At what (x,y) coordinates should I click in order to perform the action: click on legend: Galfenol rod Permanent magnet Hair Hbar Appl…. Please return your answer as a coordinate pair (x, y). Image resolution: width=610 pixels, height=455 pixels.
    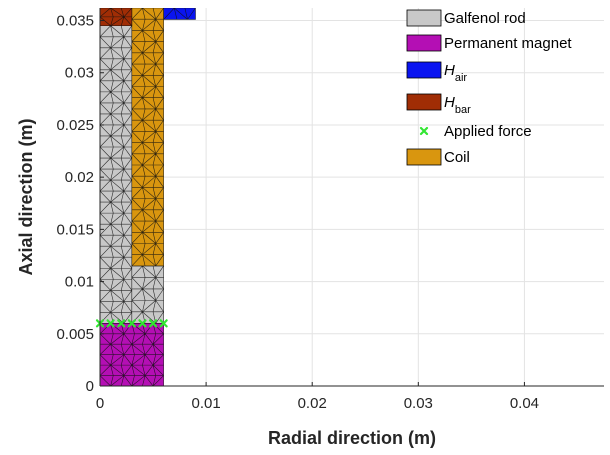
    Looking at the image, I should click on (489, 87).